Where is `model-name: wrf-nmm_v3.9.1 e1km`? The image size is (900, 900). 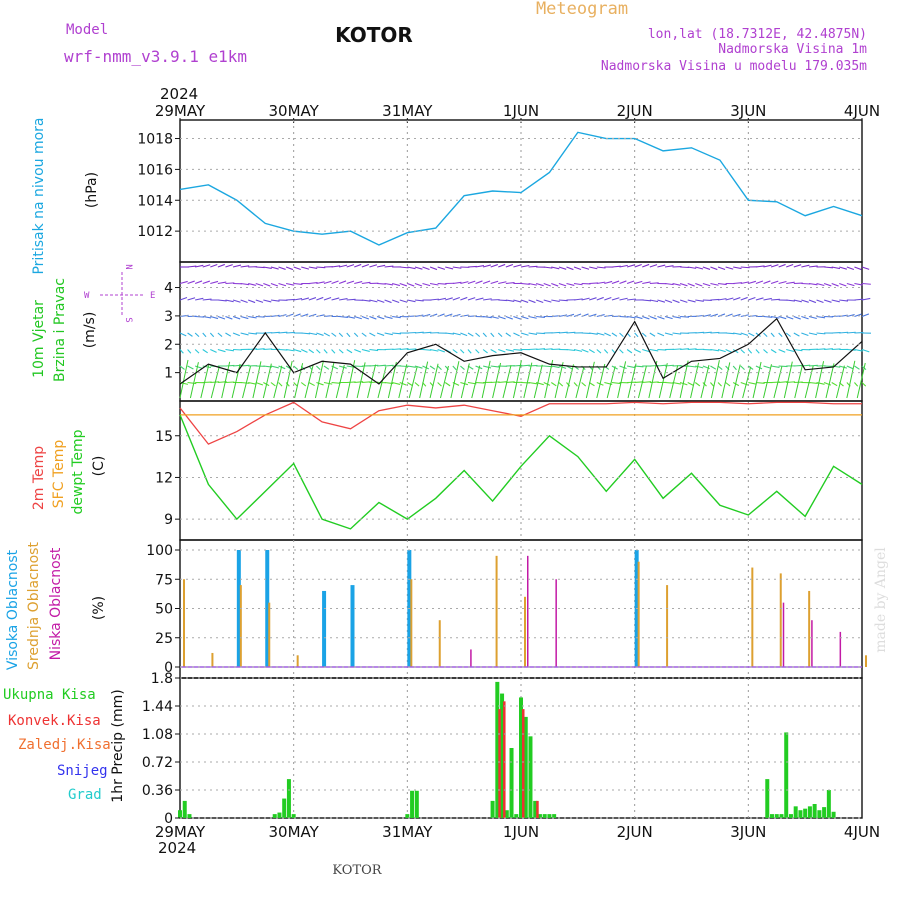 model-name: wrf-nmm_v3.9.1 e1km is located at coordinates (155, 56).